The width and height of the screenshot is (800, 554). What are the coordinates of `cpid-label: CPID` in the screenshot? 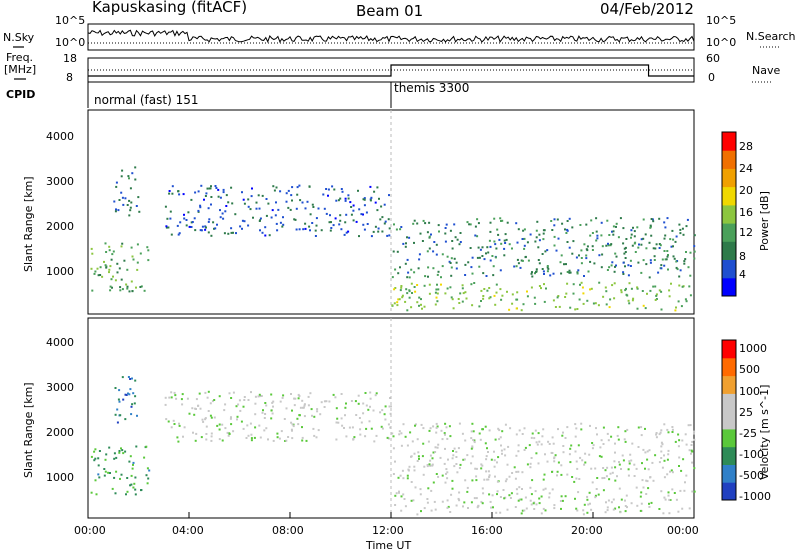 It's located at (21, 94).